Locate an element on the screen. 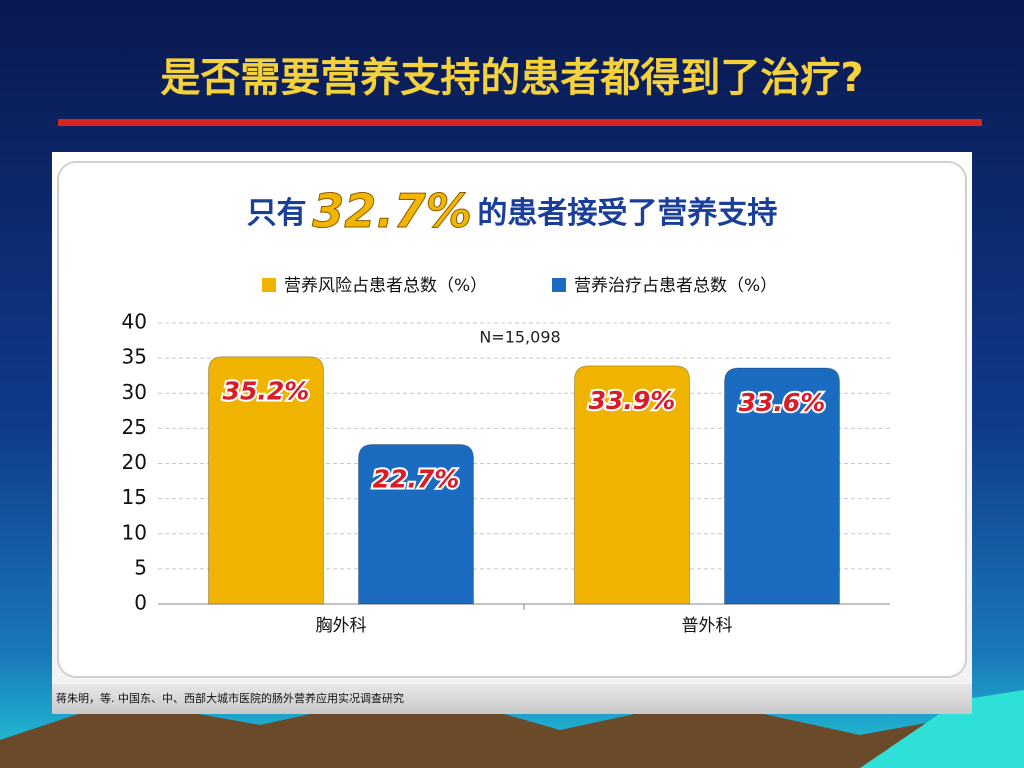  y-tick-label: 20 is located at coordinates (134, 462).